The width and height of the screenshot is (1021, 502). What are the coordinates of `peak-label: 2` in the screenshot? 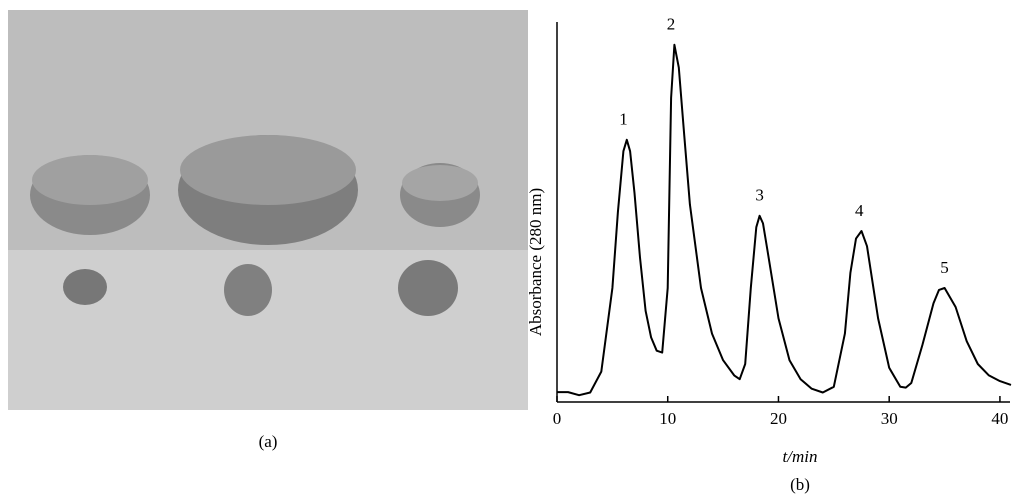 It's located at (671, 24).